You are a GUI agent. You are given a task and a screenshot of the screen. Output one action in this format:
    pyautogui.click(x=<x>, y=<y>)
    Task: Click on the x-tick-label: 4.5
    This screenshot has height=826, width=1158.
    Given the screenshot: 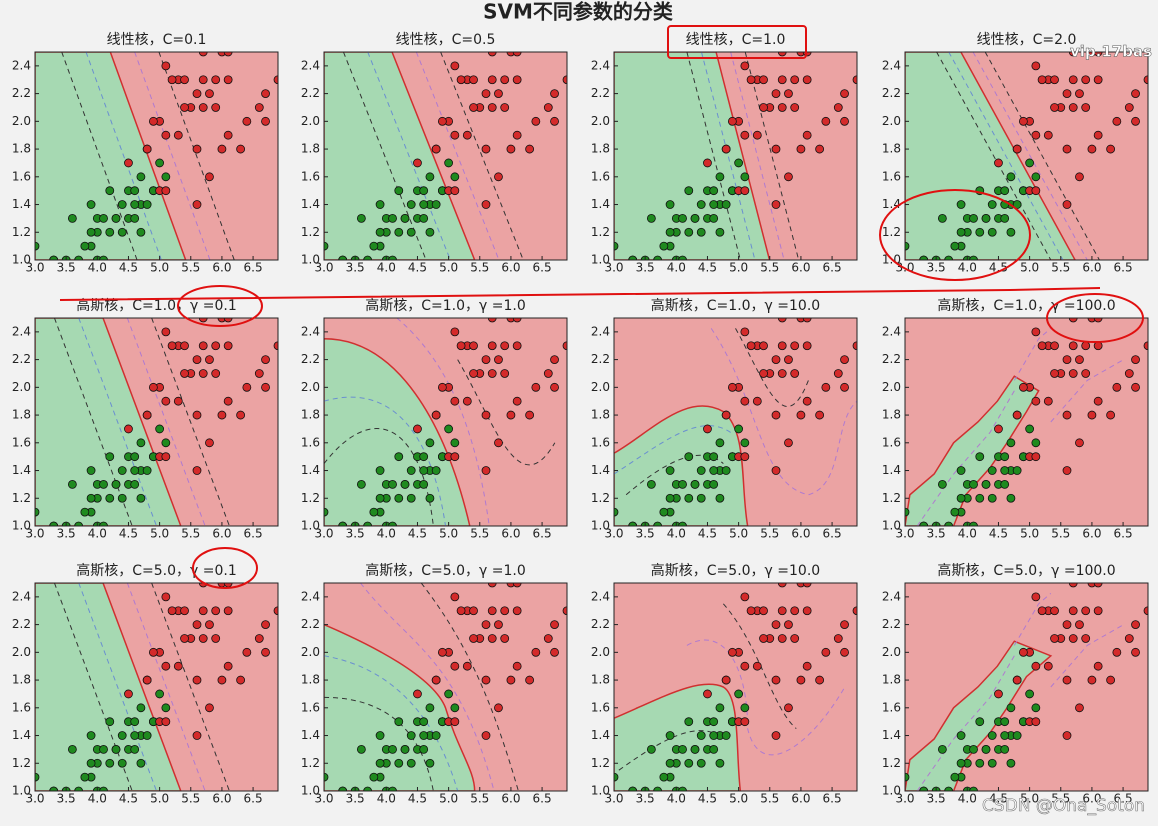 What is the action you would take?
    pyautogui.click(x=998, y=799)
    